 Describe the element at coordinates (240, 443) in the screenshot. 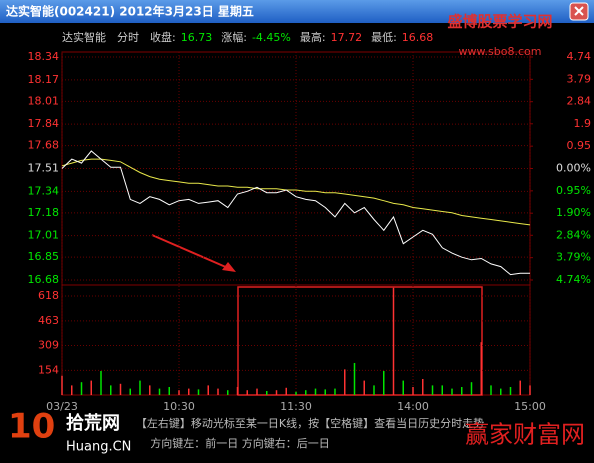

I see `footer-line: 方向键左：前一日 方向键右：后一日` at that location.